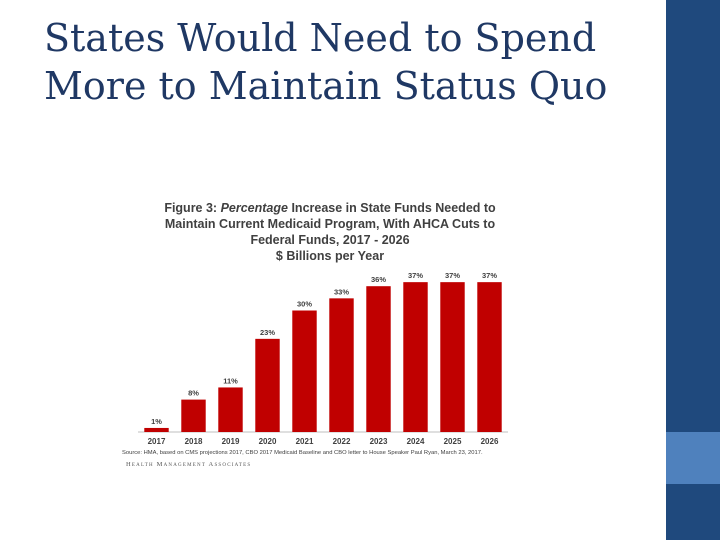  I want to click on slide-title-line-1: States Would Need to Spend, so click(320, 38).